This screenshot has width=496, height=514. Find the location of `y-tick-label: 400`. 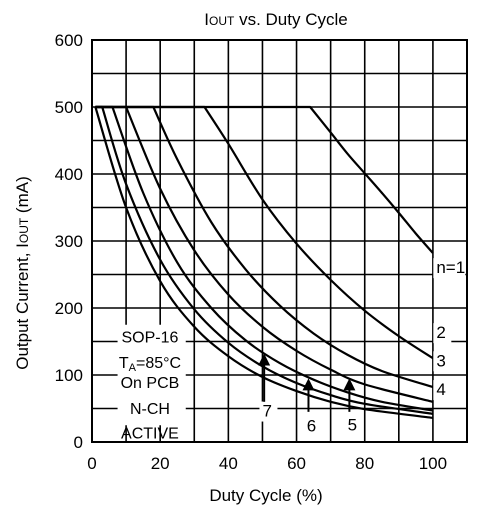

y-tick-label: 400 is located at coordinates (69, 174).